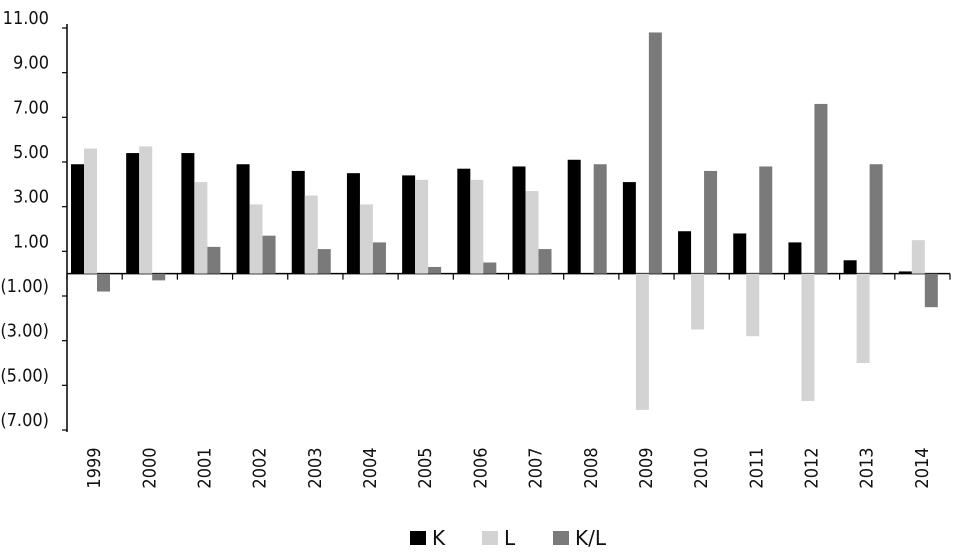  What do you see at coordinates (379, 258) in the screenshot?
I see `bar-k-l-2004` at bounding box center [379, 258].